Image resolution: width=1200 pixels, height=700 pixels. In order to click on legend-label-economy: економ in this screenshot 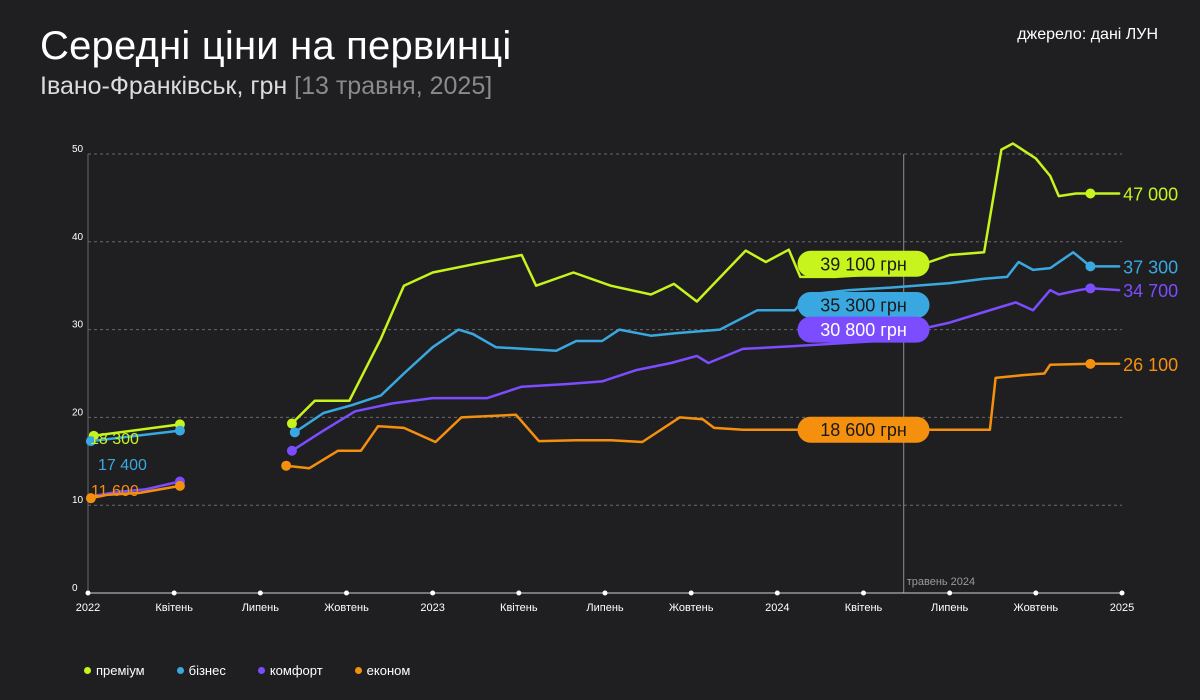, I will do `click(388, 670)`.